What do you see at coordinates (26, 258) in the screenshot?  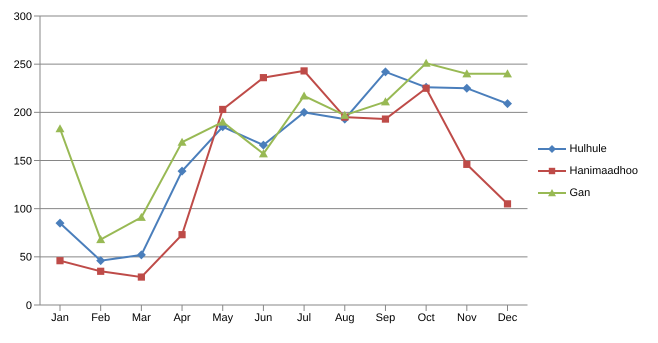 I see `y-tick-label: 50` at bounding box center [26, 258].